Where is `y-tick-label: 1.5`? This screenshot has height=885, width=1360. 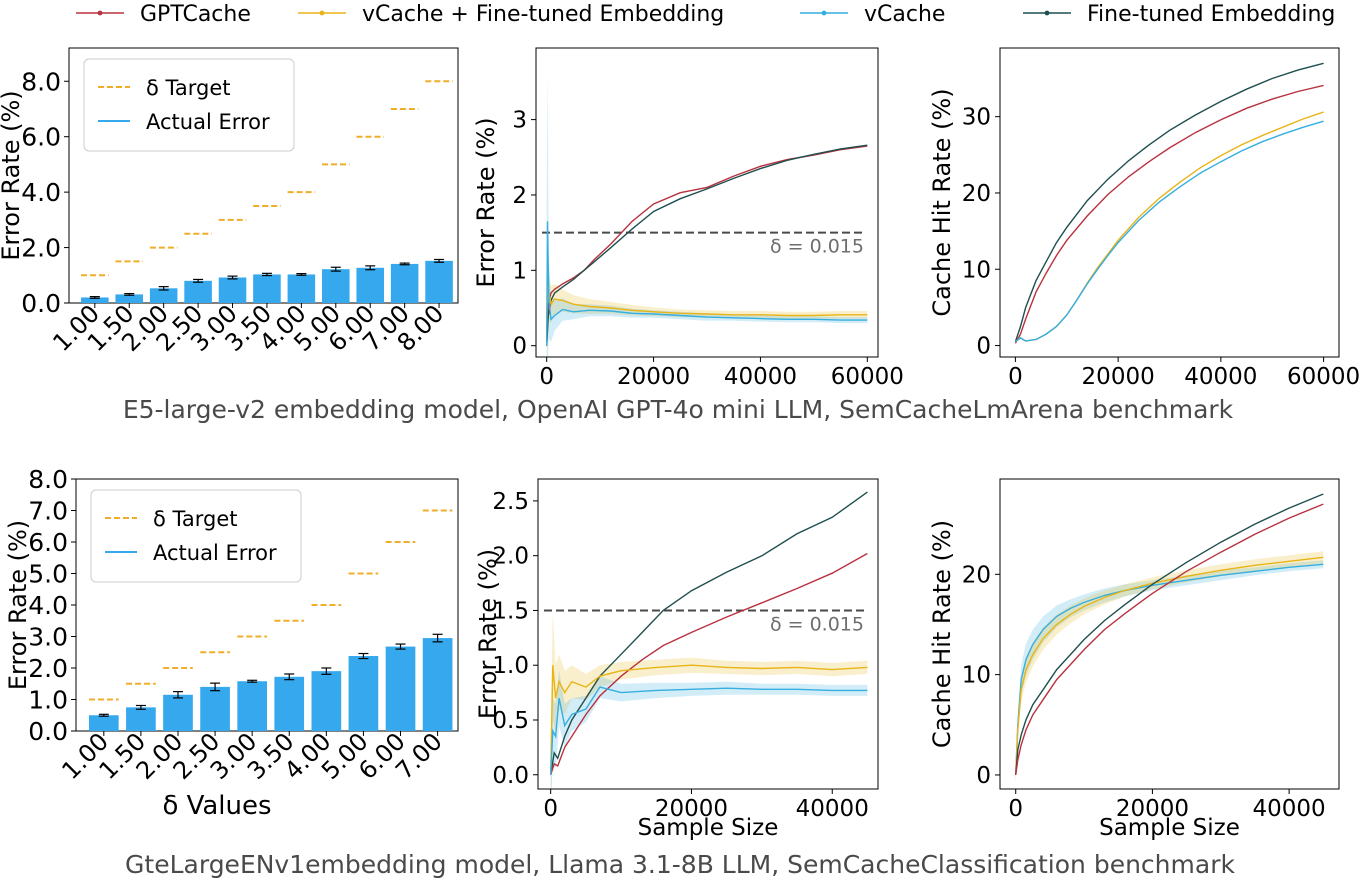 y-tick-label: 1.5 is located at coordinates (510, 611).